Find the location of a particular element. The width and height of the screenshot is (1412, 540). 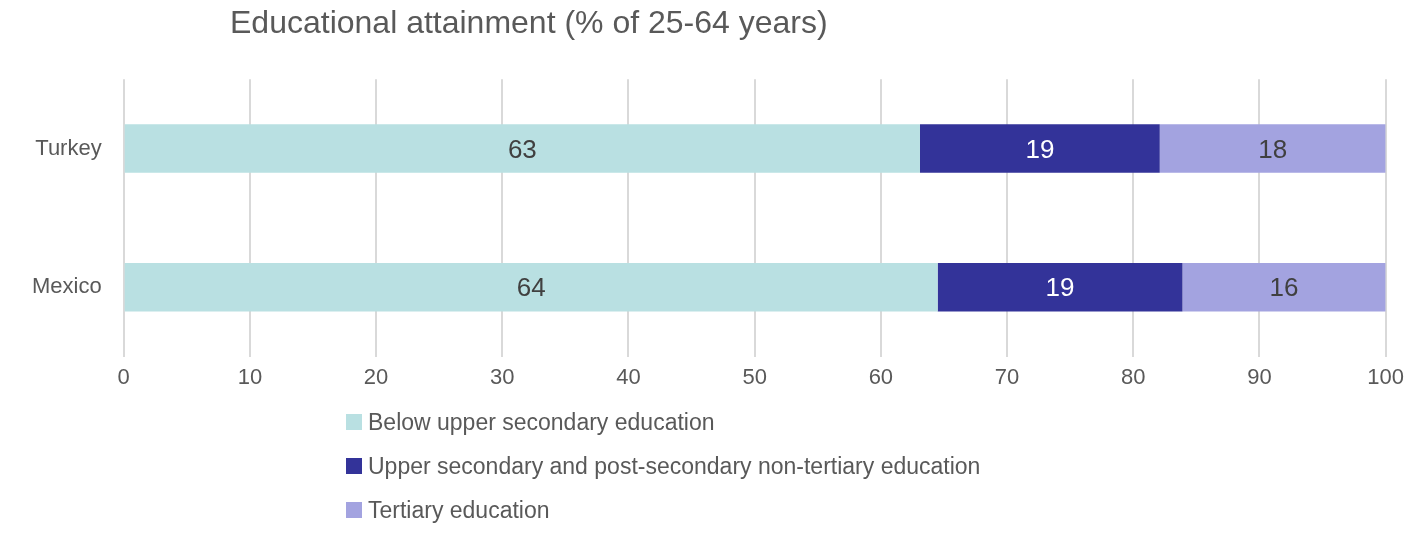

y-tick-label: Turkey is located at coordinates (68, 147).